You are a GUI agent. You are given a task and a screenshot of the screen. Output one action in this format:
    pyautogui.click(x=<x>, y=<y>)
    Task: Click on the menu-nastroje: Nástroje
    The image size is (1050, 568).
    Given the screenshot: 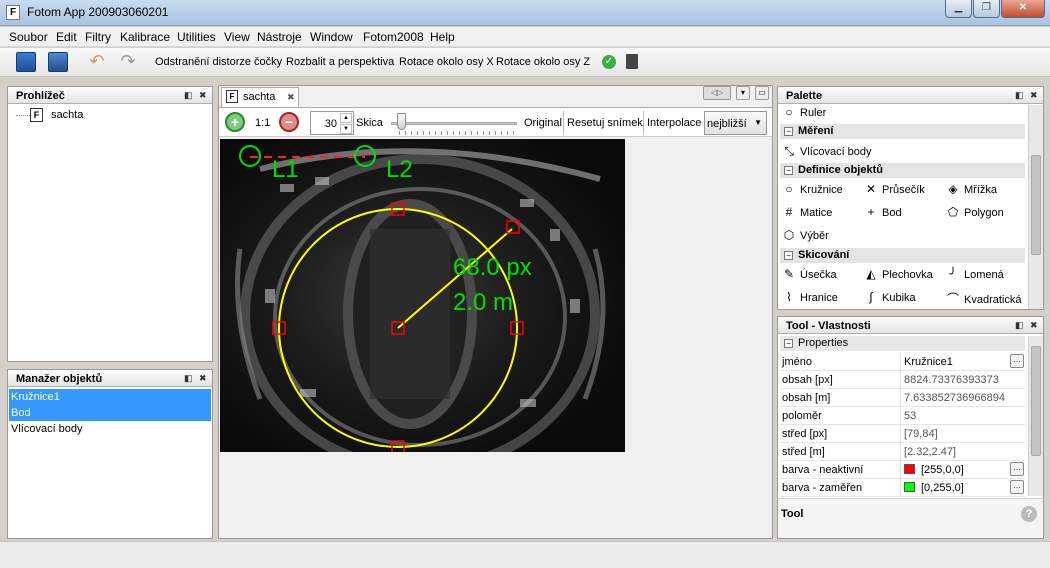 What is the action you would take?
    pyautogui.click(x=279, y=37)
    